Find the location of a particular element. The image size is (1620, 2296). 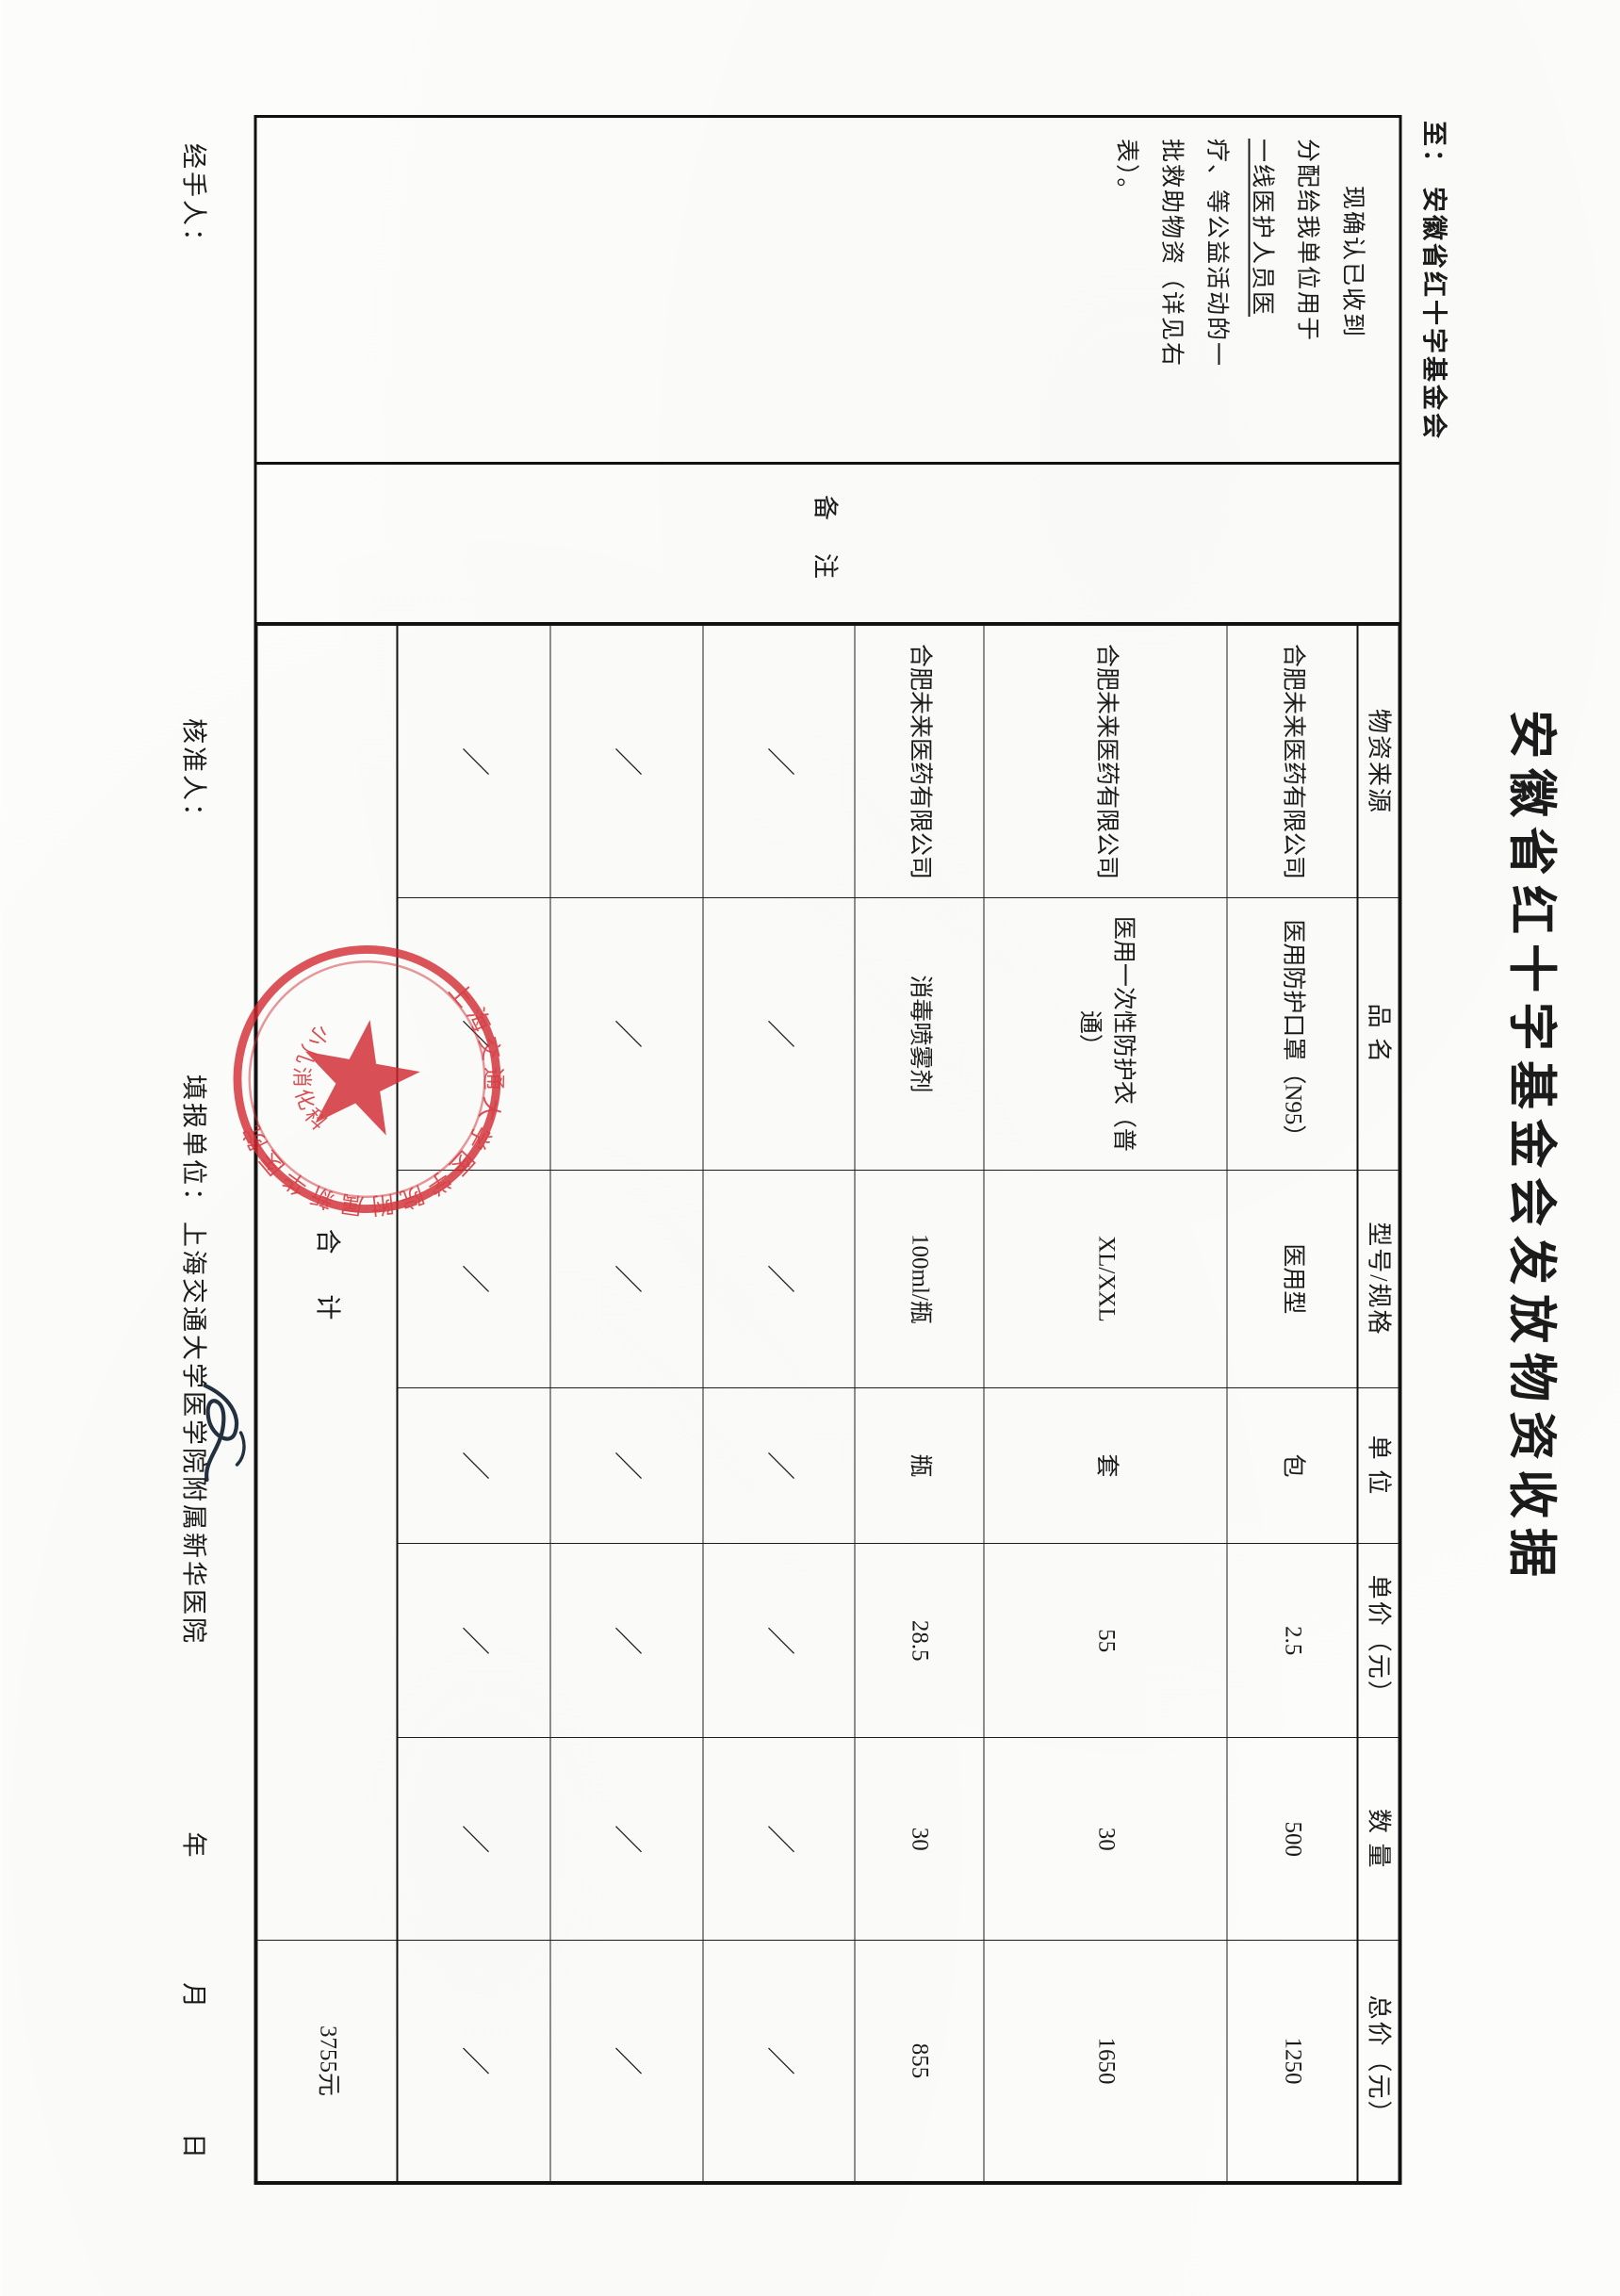

handler-label: 经手人： is located at coordinates (193, 199).